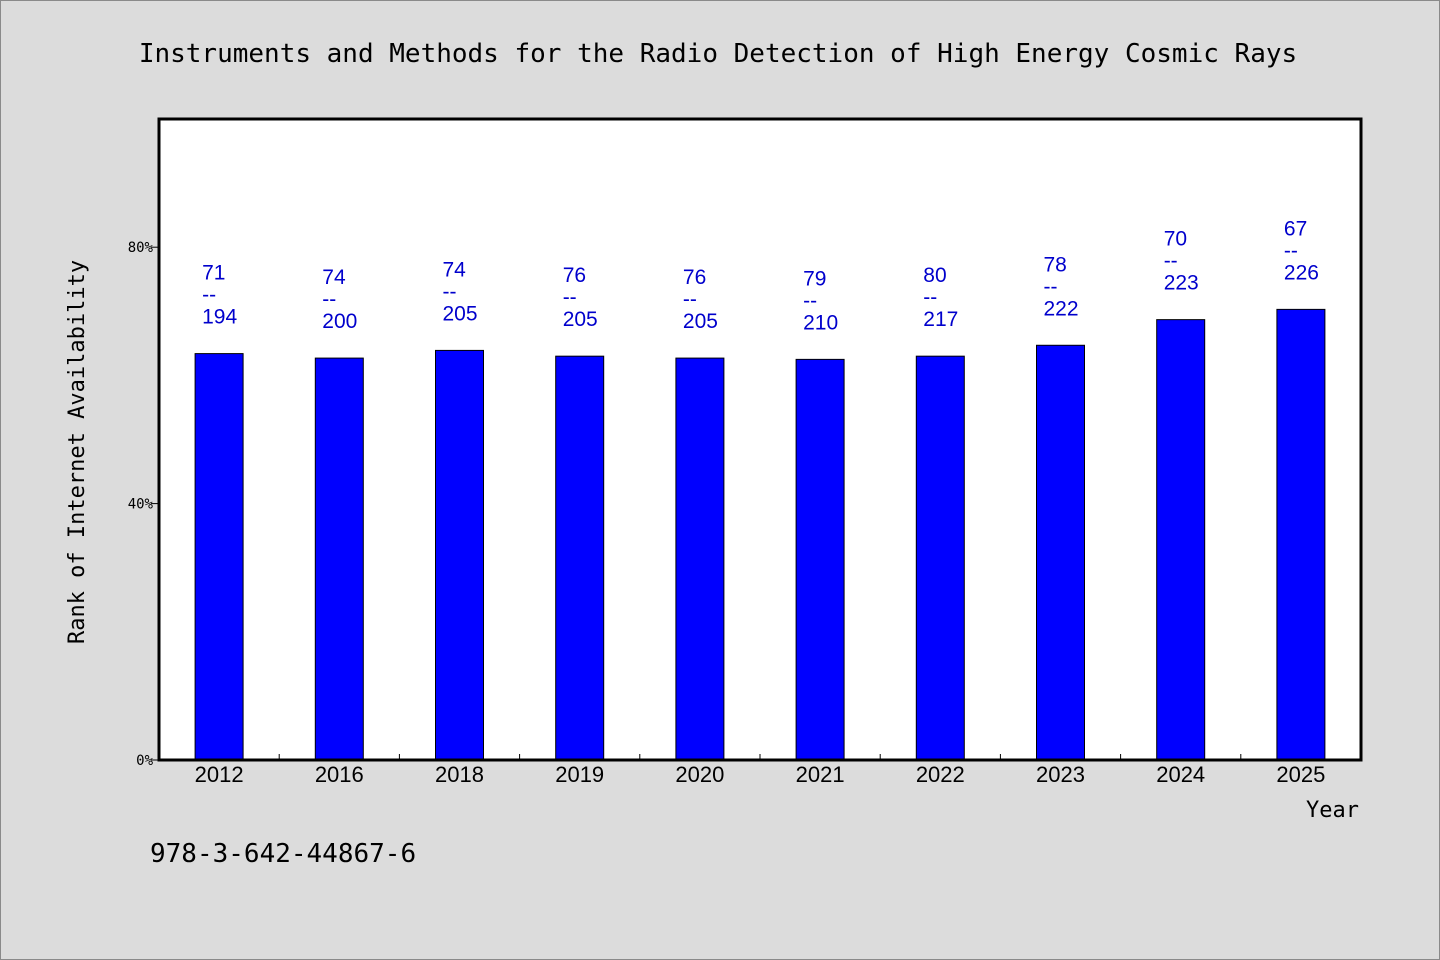 The image size is (1440, 960). What do you see at coordinates (700, 559) in the screenshot?
I see `bar-2020` at bounding box center [700, 559].